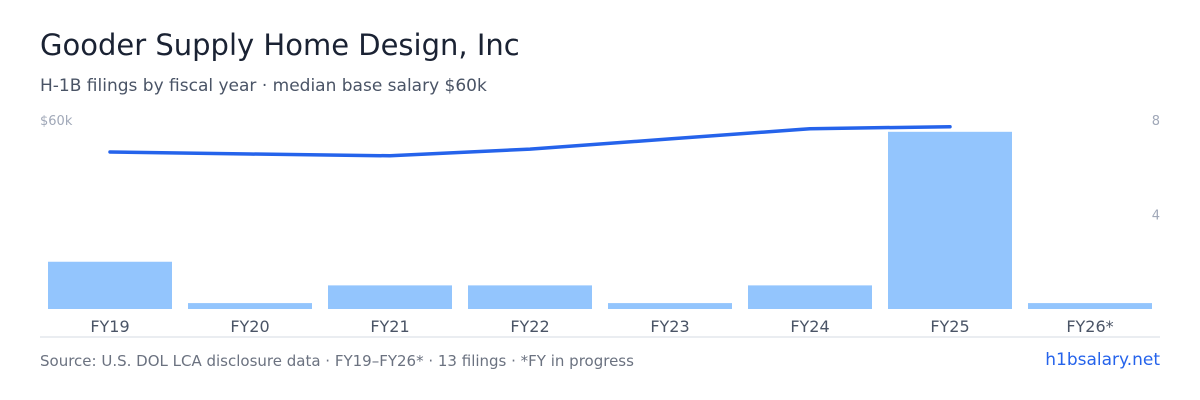 The width and height of the screenshot is (1200, 400). What do you see at coordinates (1089, 326) in the screenshot?
I see `x-tick-label: FY26*` at bounding box center [1089, 326].